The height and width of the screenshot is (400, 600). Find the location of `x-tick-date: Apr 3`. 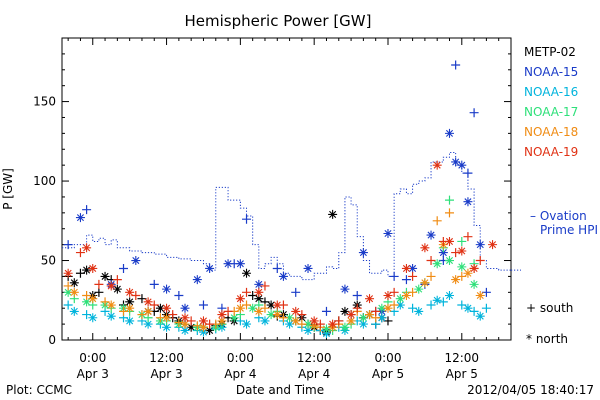

x-tick-date: Apr 3 is located at coordinates (93, 374).